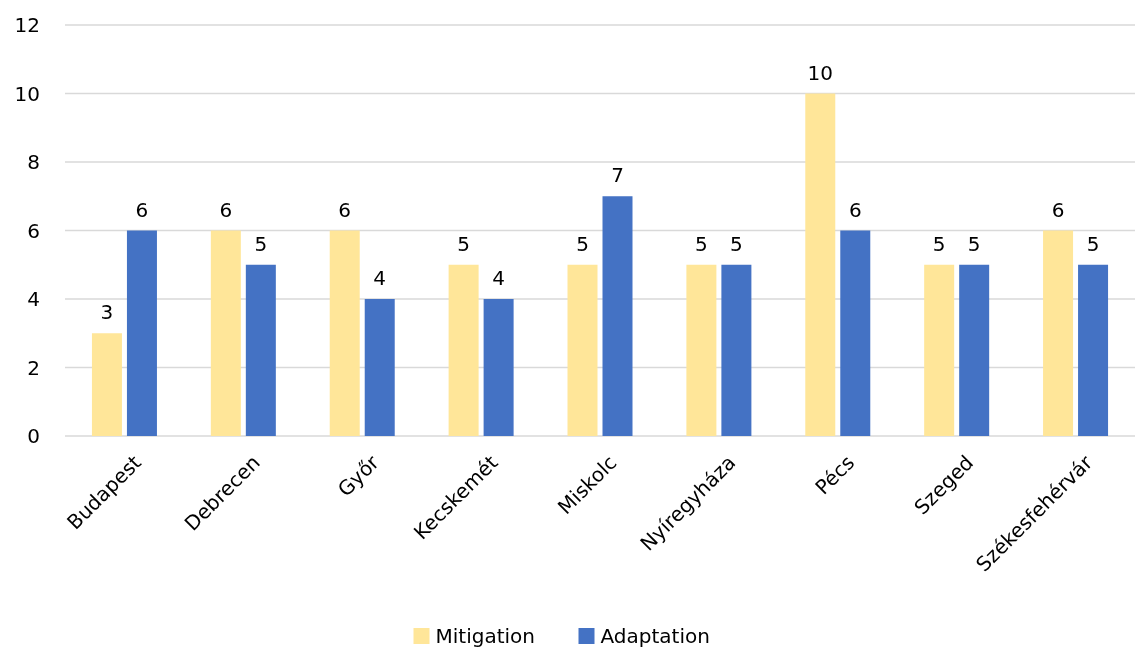 The image size is (1137, 651). Describe the element at coordinates (27, 93) in the screenshot. I see `y-tick-label: 10` at that location.